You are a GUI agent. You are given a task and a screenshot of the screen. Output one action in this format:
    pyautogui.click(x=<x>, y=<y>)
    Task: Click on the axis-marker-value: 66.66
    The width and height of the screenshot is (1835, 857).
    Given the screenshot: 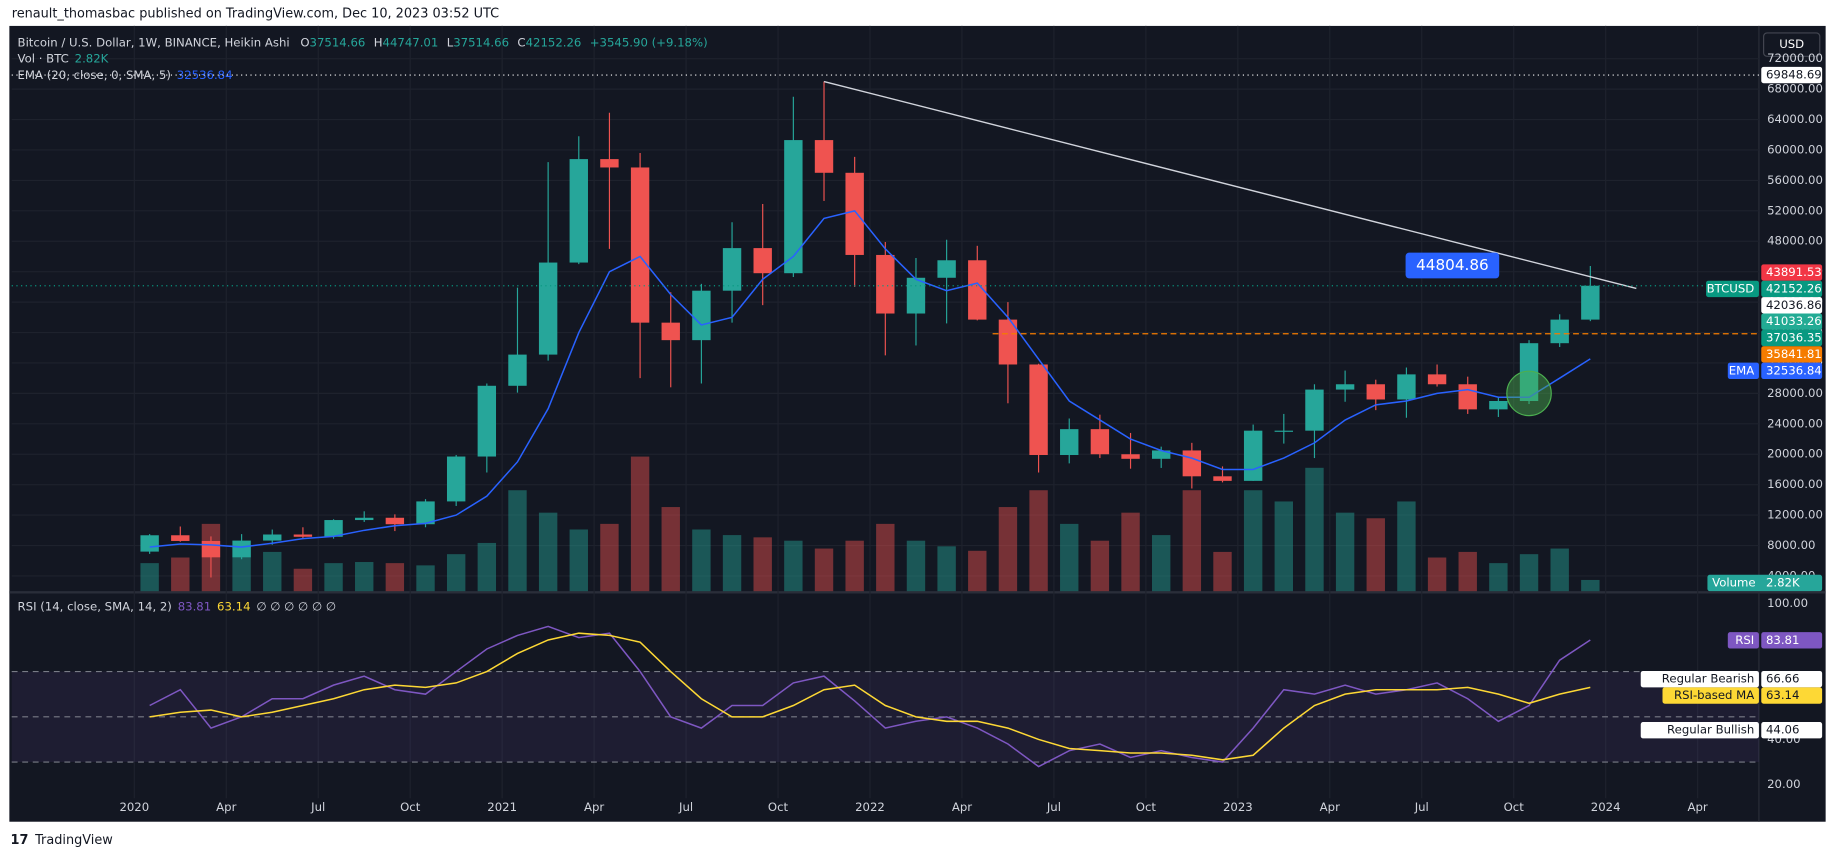 What is the action you would take?
    pyautogui.click(x=1782, y=679)
    